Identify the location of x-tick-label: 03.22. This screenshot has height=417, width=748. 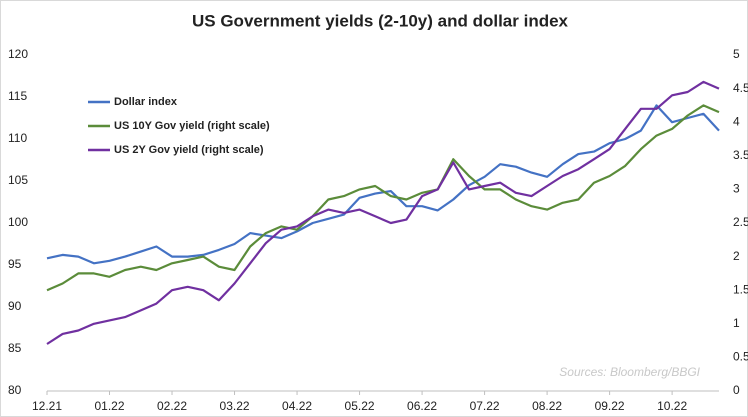
(235, 406).